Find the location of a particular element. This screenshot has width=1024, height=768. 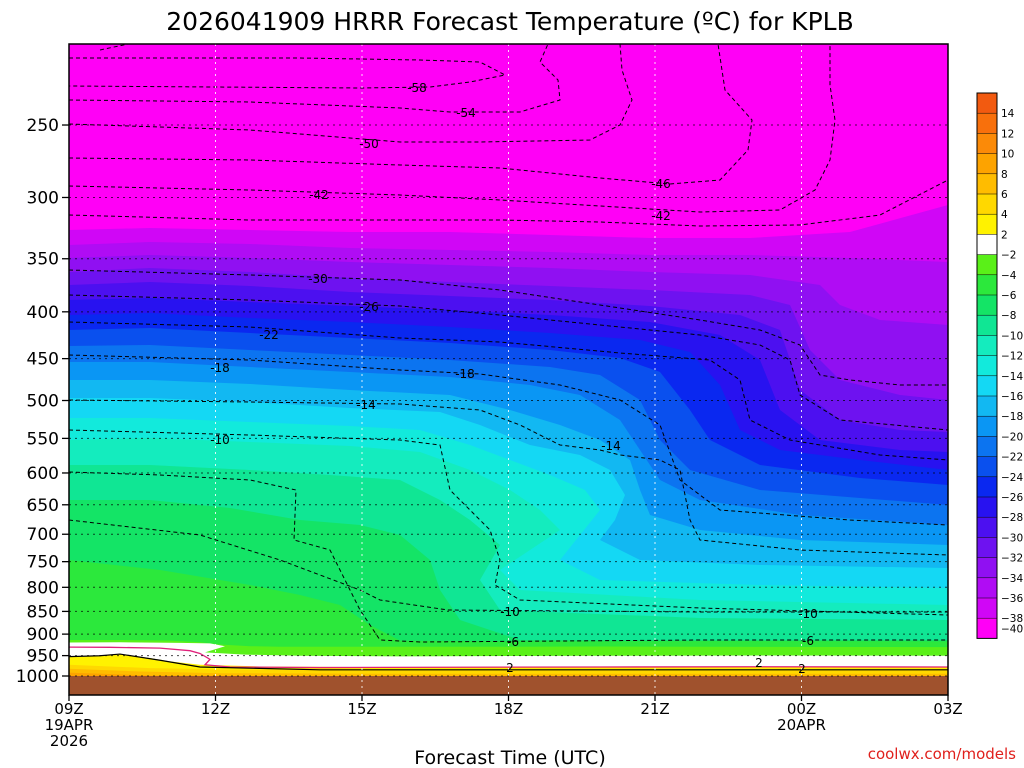

colorbar-label: −36 is located at coordinates (1012, 599).